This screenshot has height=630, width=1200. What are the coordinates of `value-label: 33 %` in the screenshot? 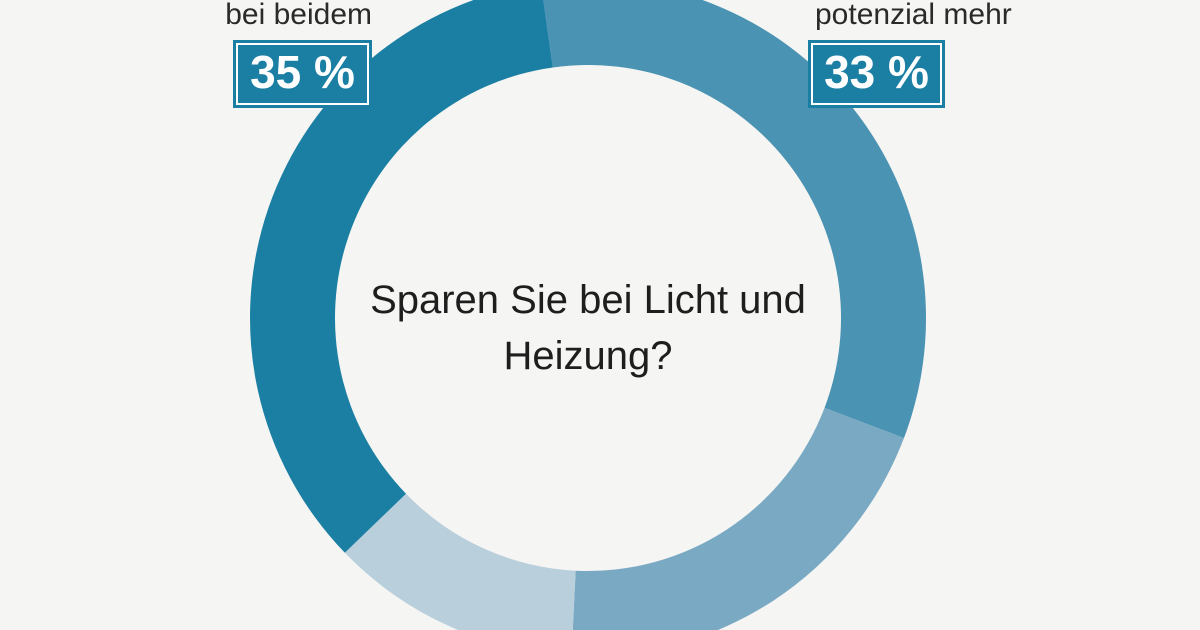 It's located at (876, 72).